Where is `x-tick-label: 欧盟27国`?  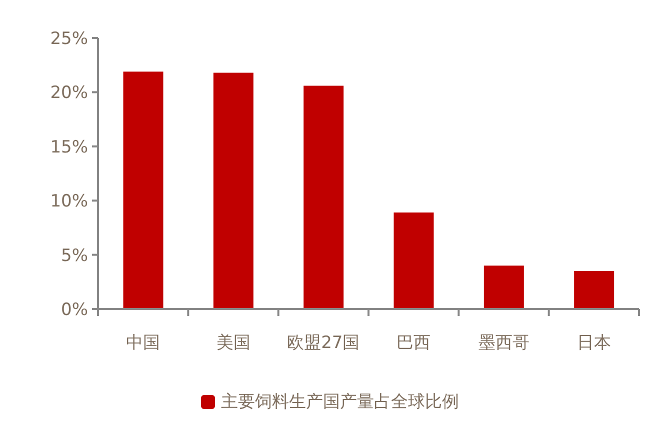 x-tick-label: 欧盟27国 is located at coordinates (323, 343).